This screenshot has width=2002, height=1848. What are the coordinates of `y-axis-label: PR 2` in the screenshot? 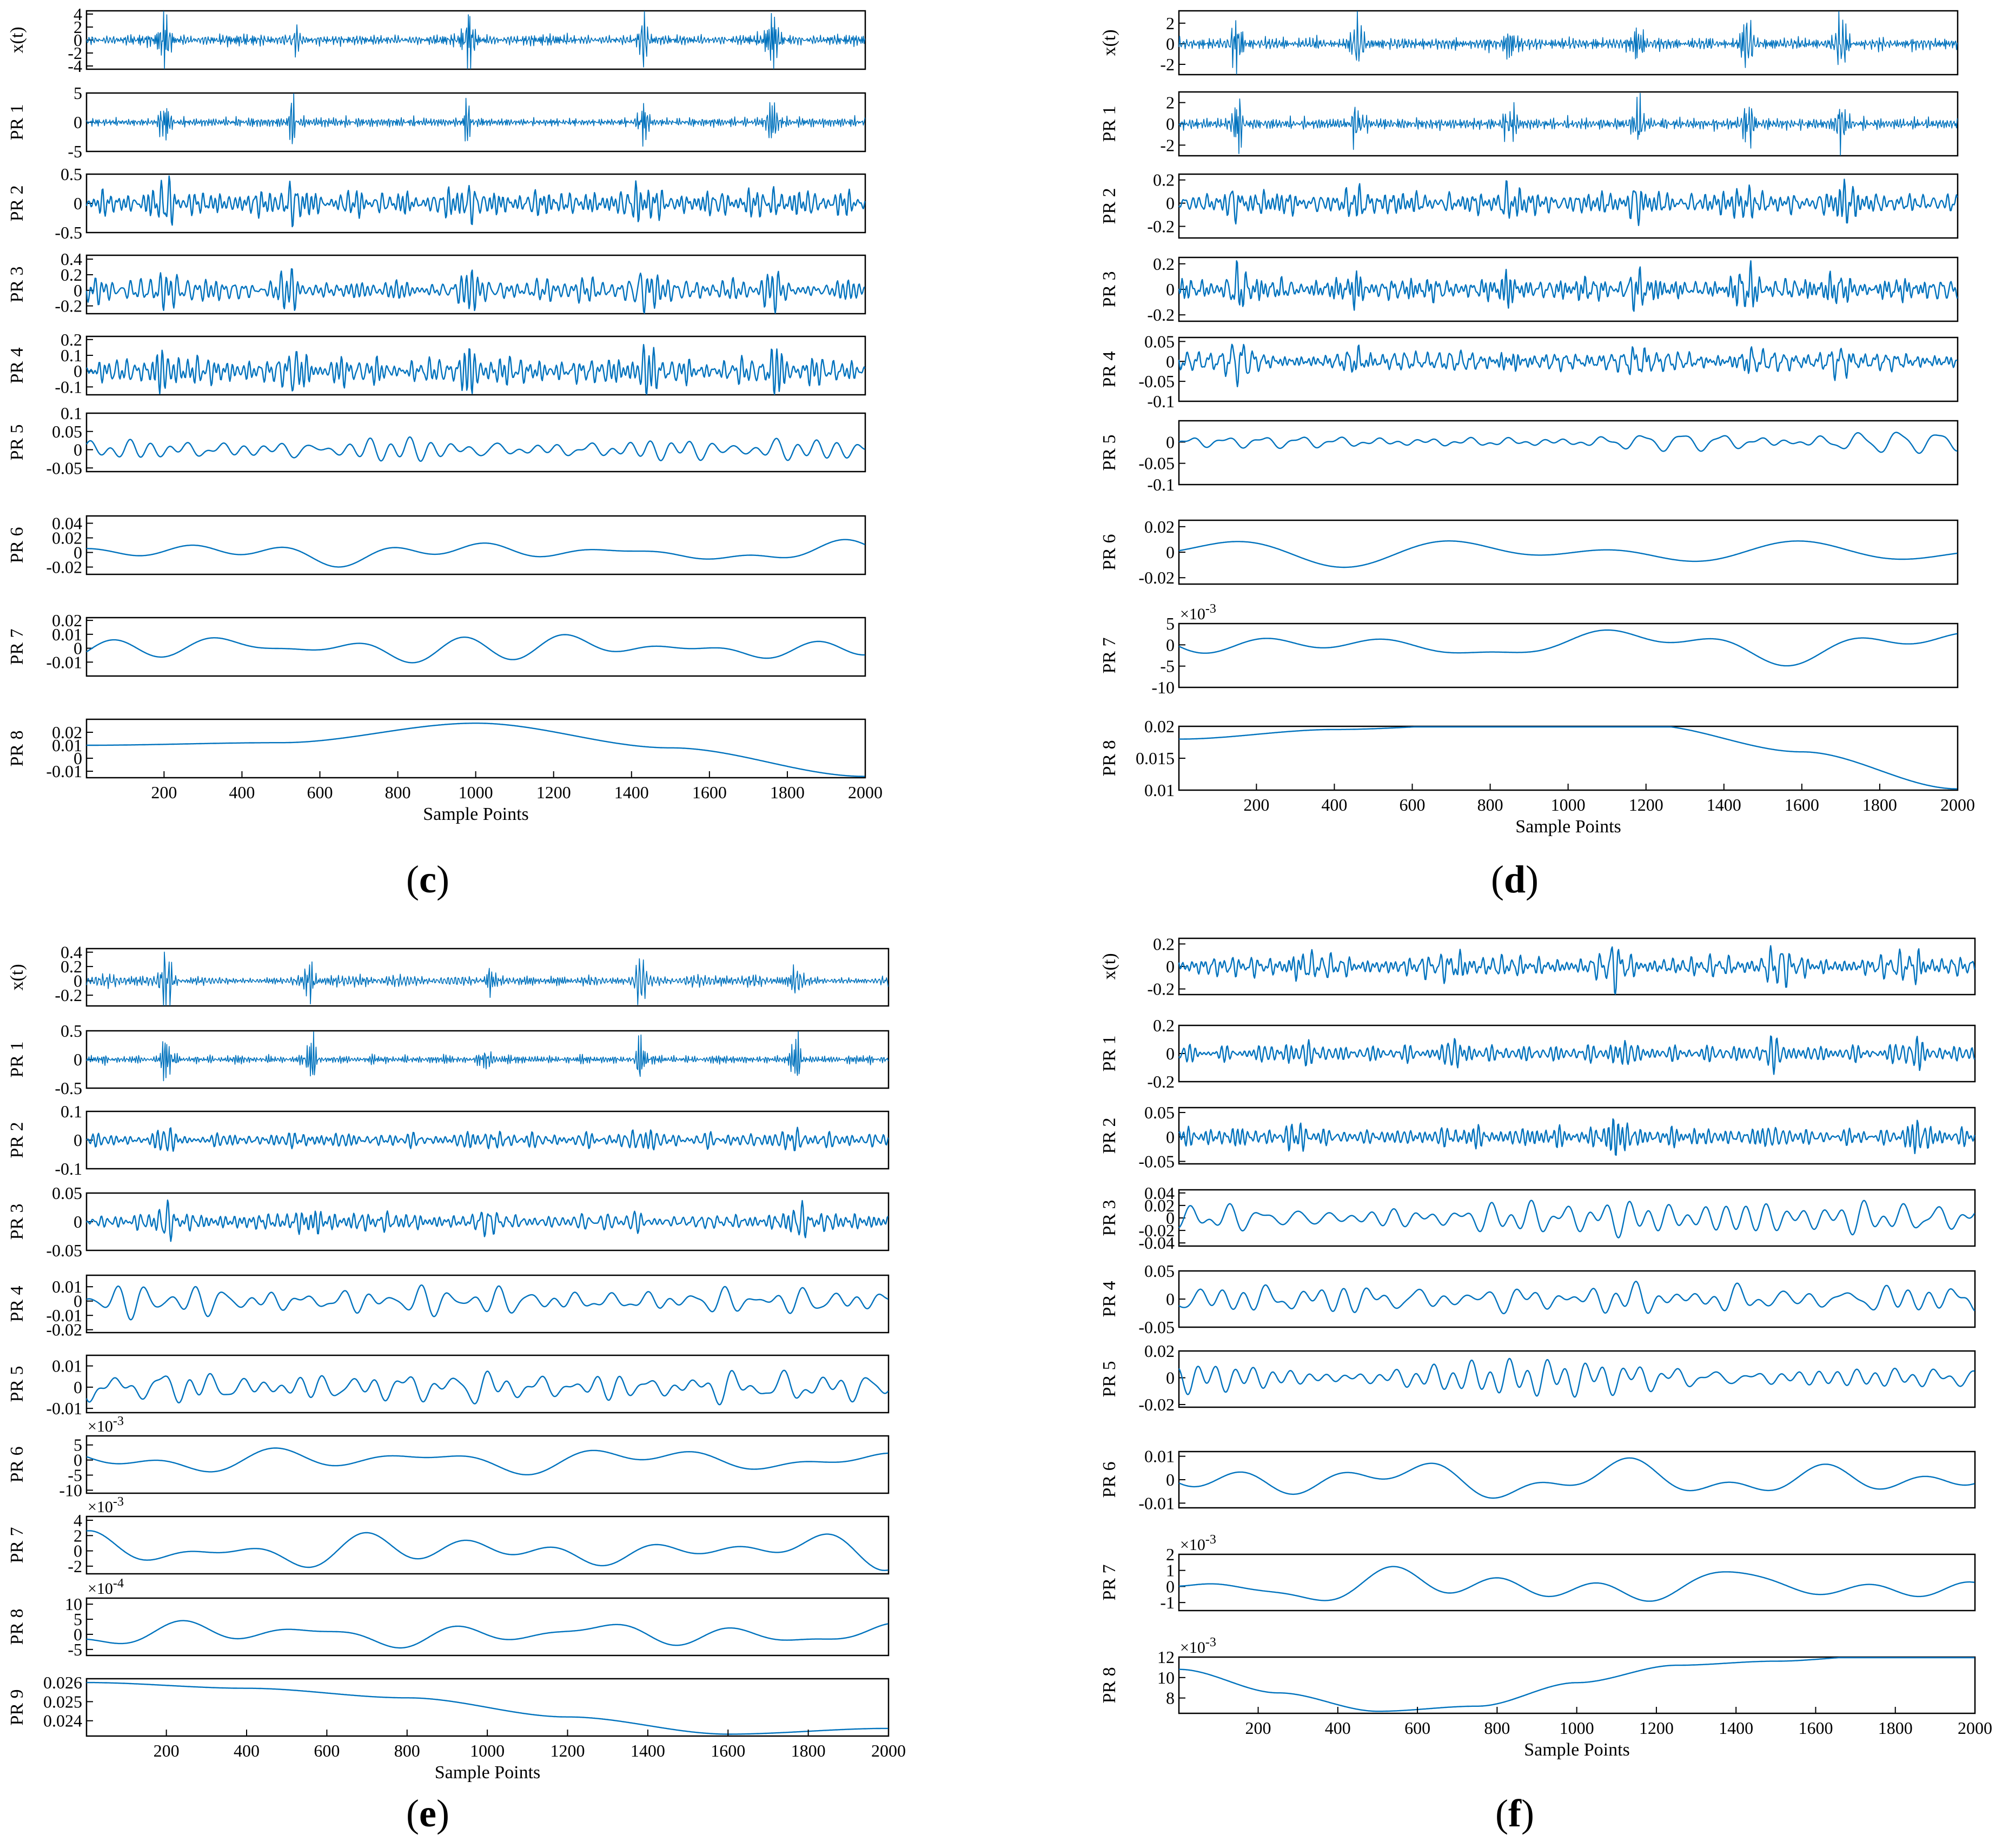 It's located at (17, 1140).